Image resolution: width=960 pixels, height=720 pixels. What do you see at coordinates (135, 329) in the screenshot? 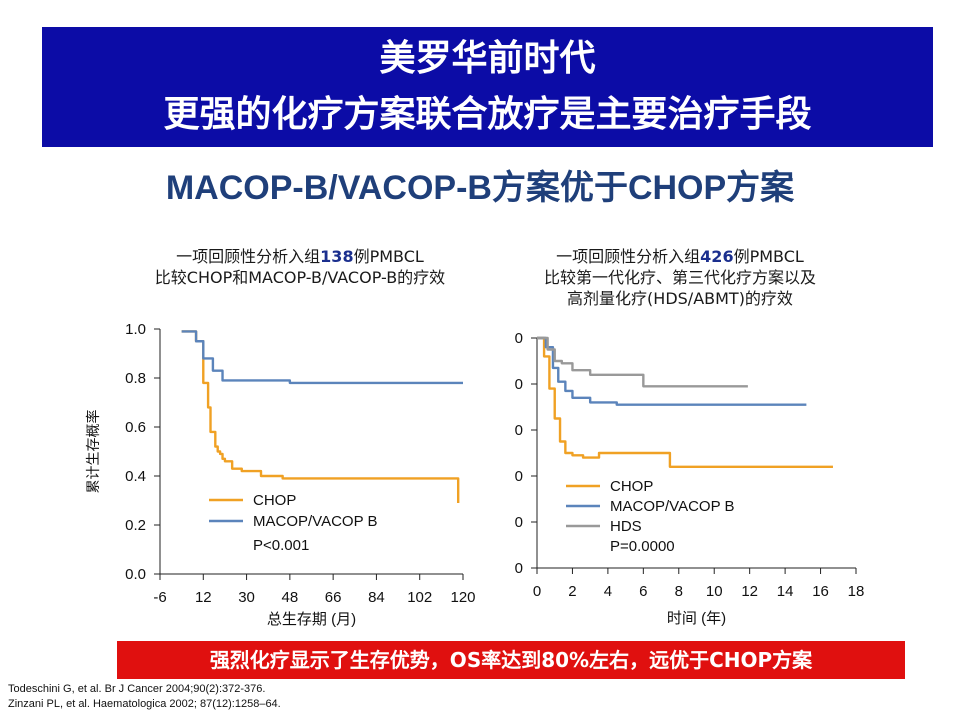
I see `chart1-y-tick-label: 1.0` at bounding box center [135, 329].